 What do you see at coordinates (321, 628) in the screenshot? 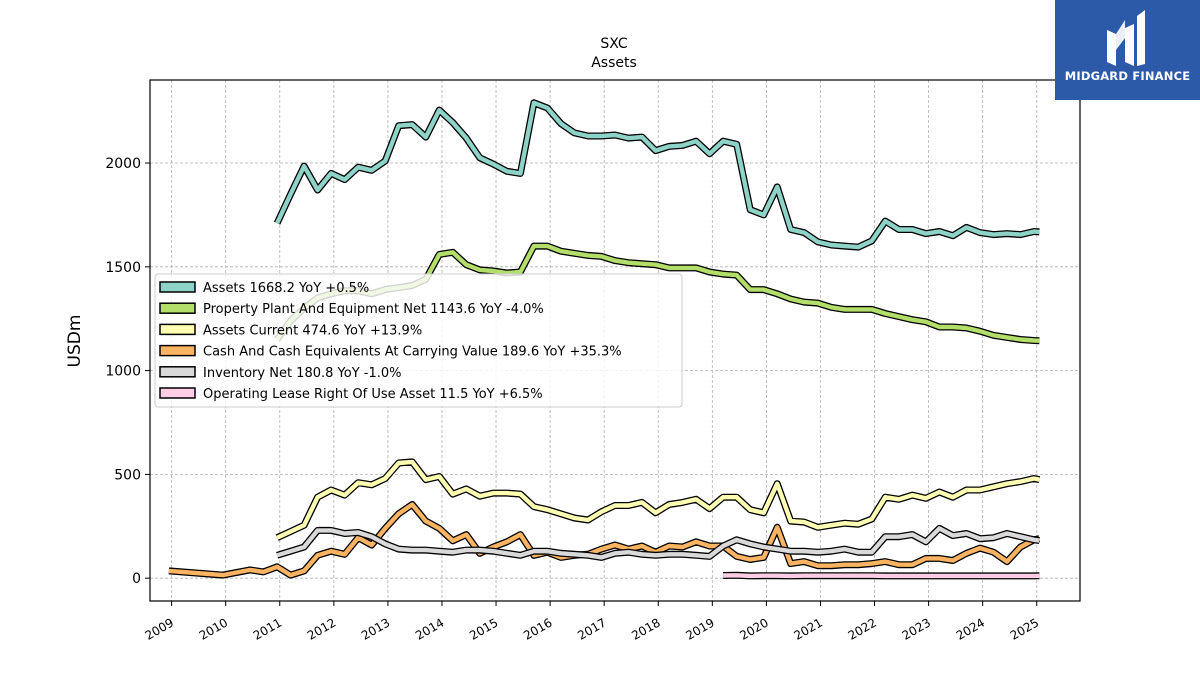
I see `x-tick-label: 2012` at bounding box center [321, 628].